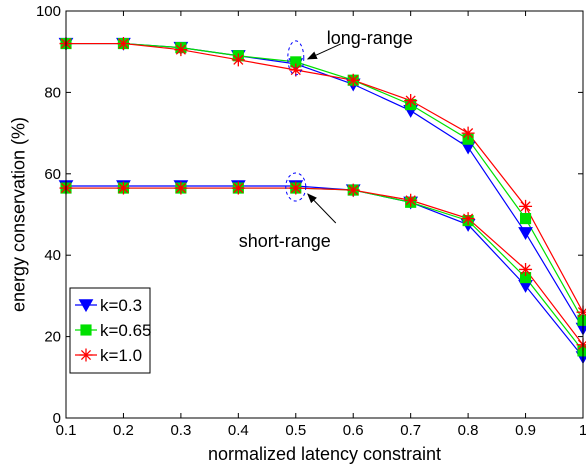 The height and width of the screenshot is (470, 586). I want to click on highlight-ellipse-short-range, so click(296, 187).